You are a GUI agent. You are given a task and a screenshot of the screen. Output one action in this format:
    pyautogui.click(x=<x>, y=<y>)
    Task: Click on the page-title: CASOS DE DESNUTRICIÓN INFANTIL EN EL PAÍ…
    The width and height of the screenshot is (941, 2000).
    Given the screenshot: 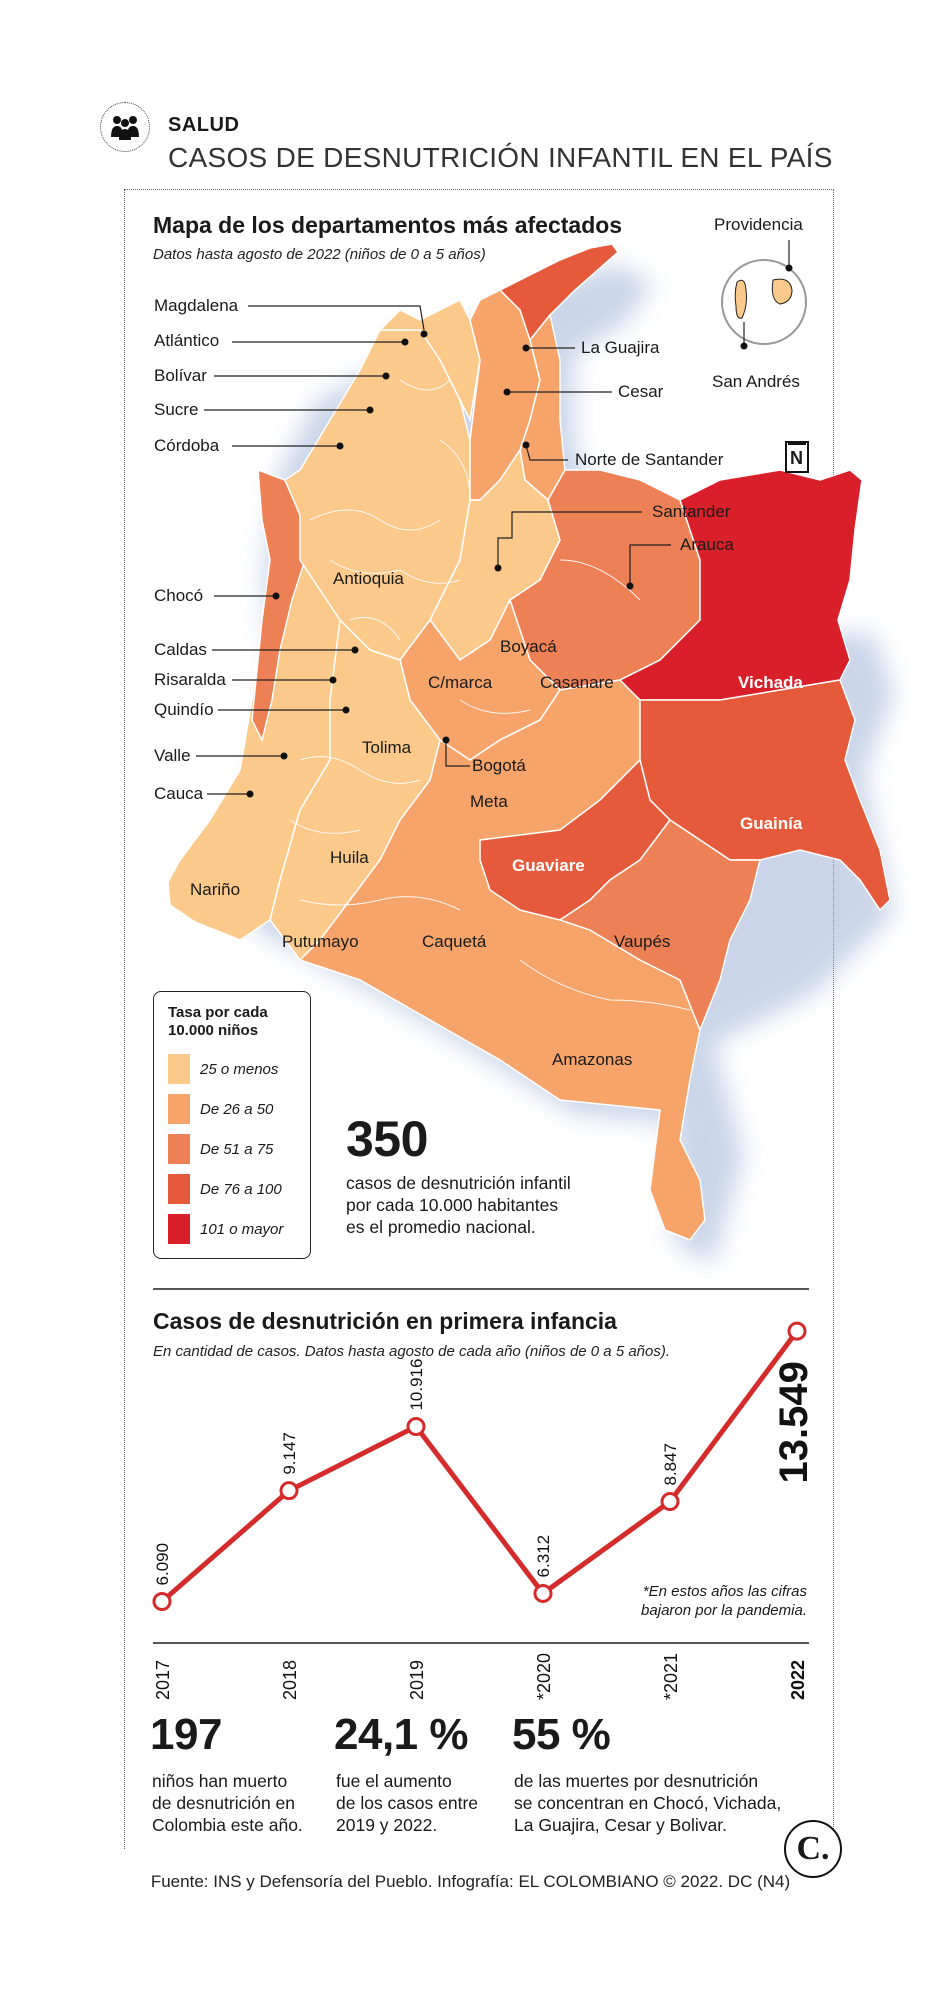 What is the action you would take?
    pyautogui.click(x=500, y=157)
    